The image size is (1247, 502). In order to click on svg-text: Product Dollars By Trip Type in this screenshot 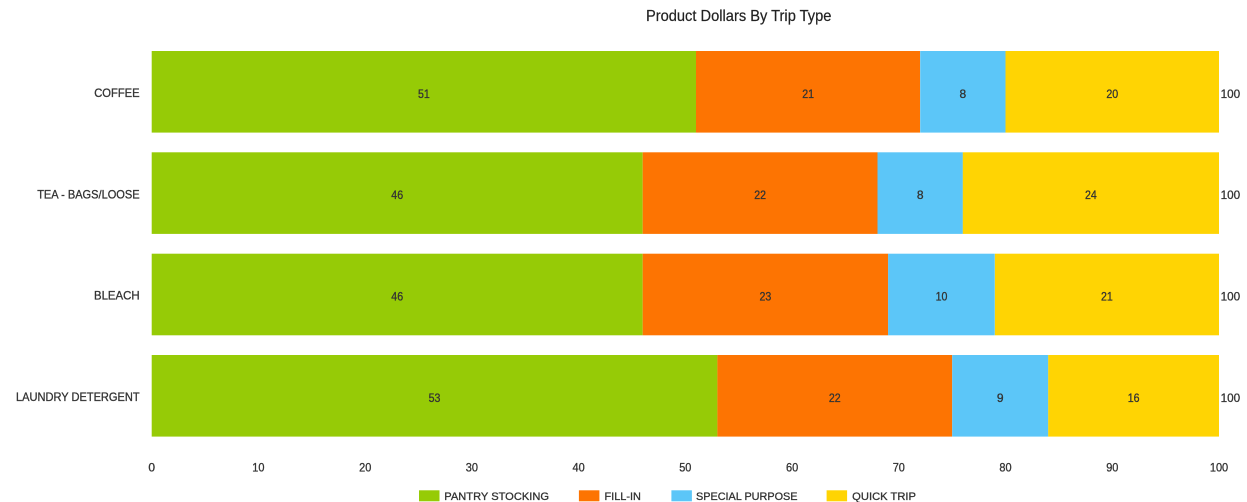, I will do `click(739, 16)`.